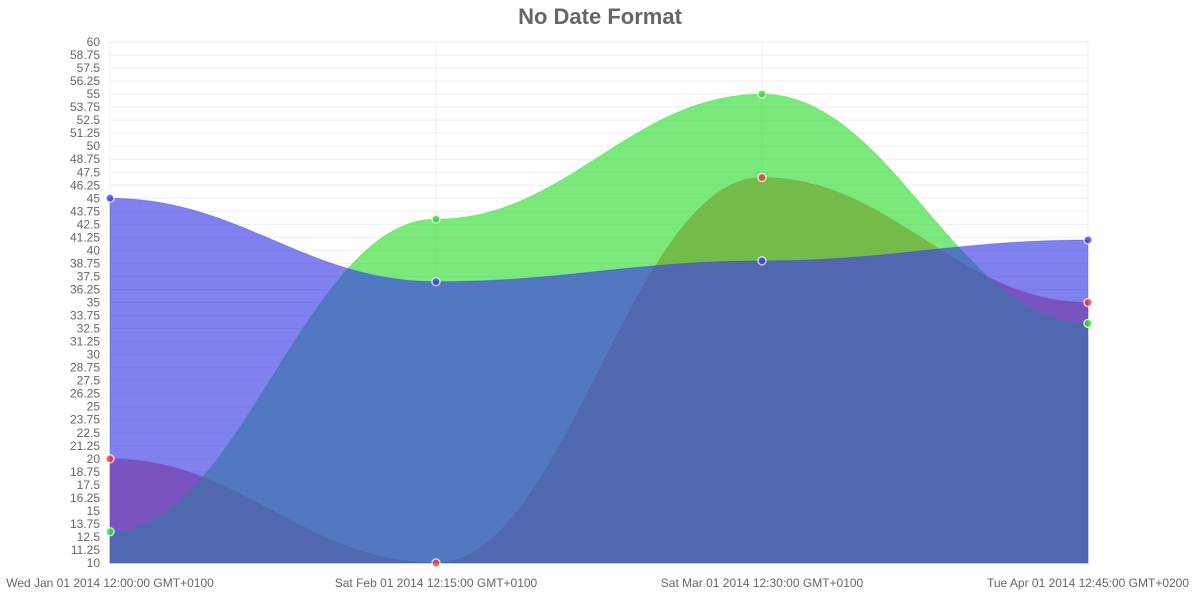 The width and height of the screenshot is (1200, 605). I want to click on x-tick-label: Sat Feb 01 2014 12:15:00 GMT+0100, so click(436, 583).